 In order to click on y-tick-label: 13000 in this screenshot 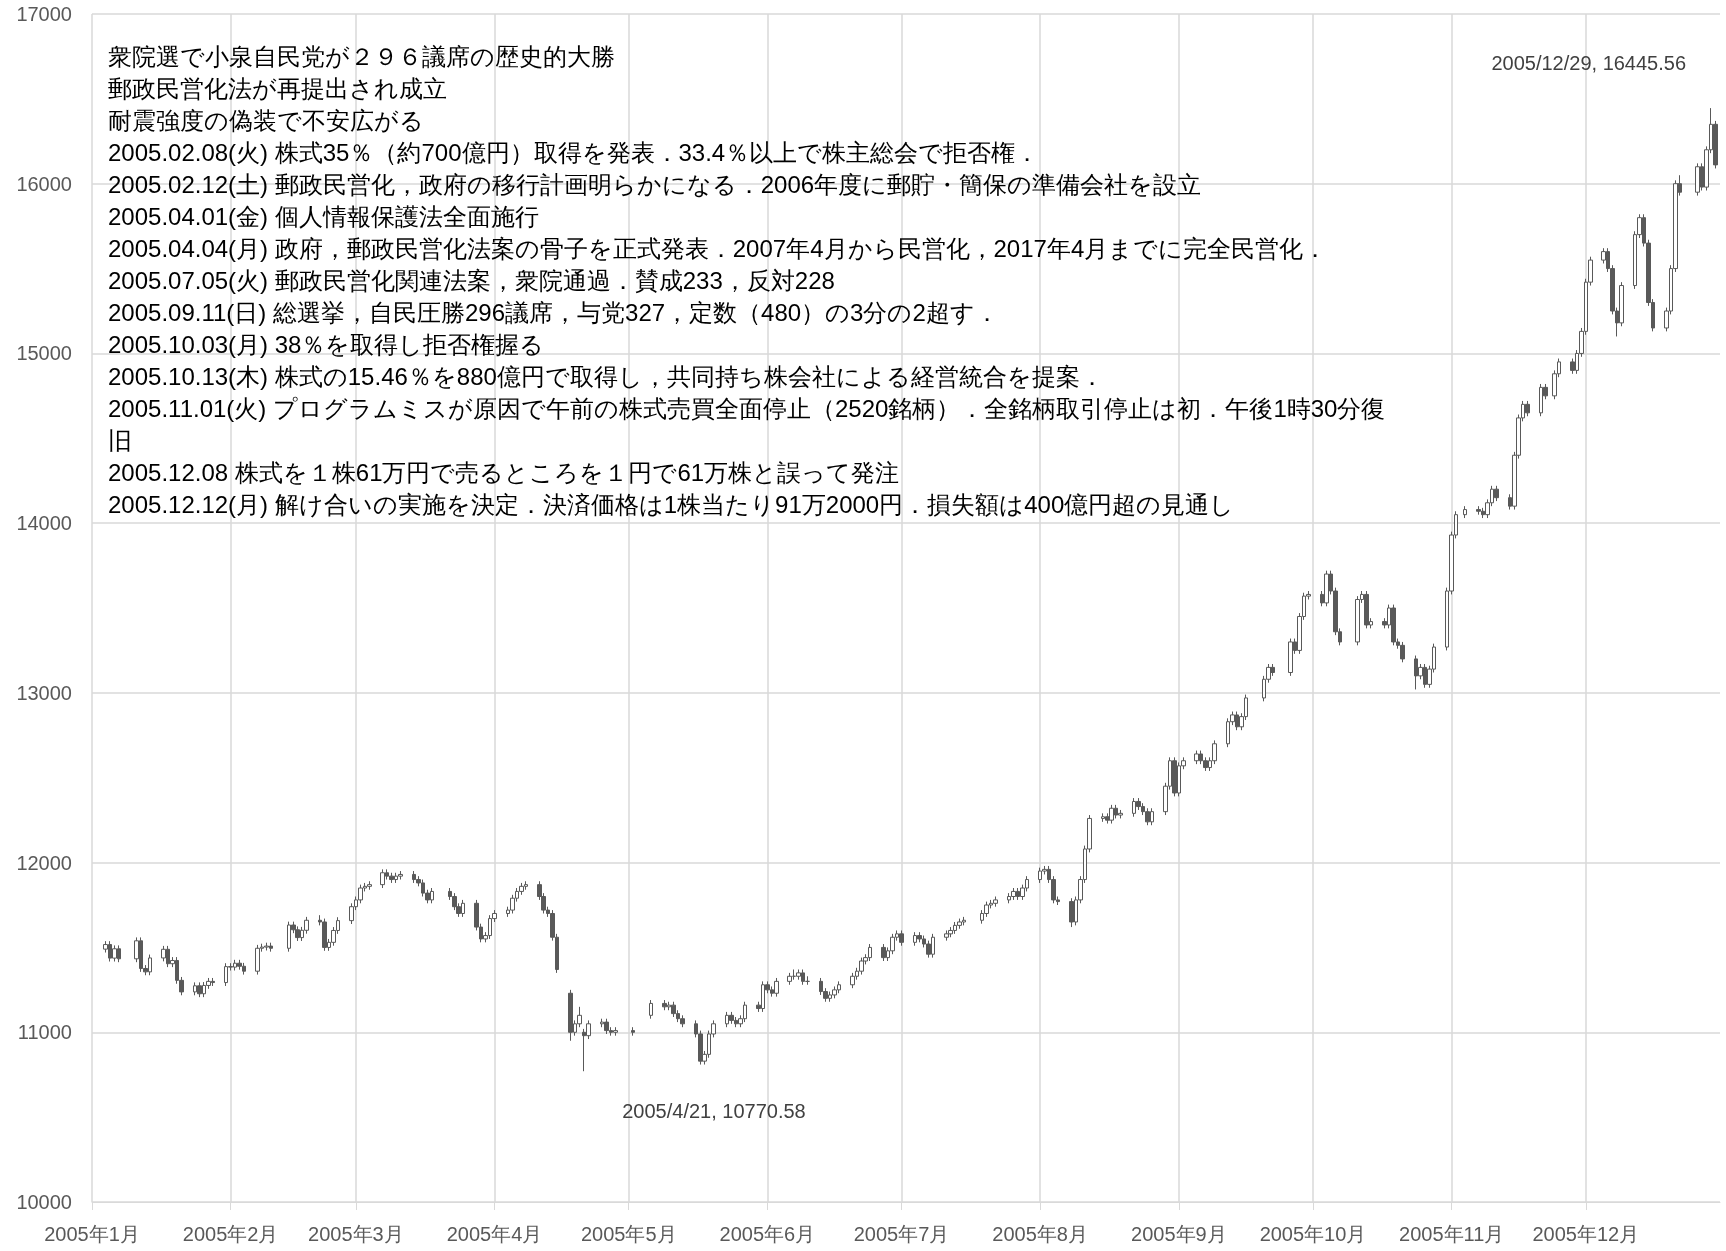, I will do `click(44, 692)`.